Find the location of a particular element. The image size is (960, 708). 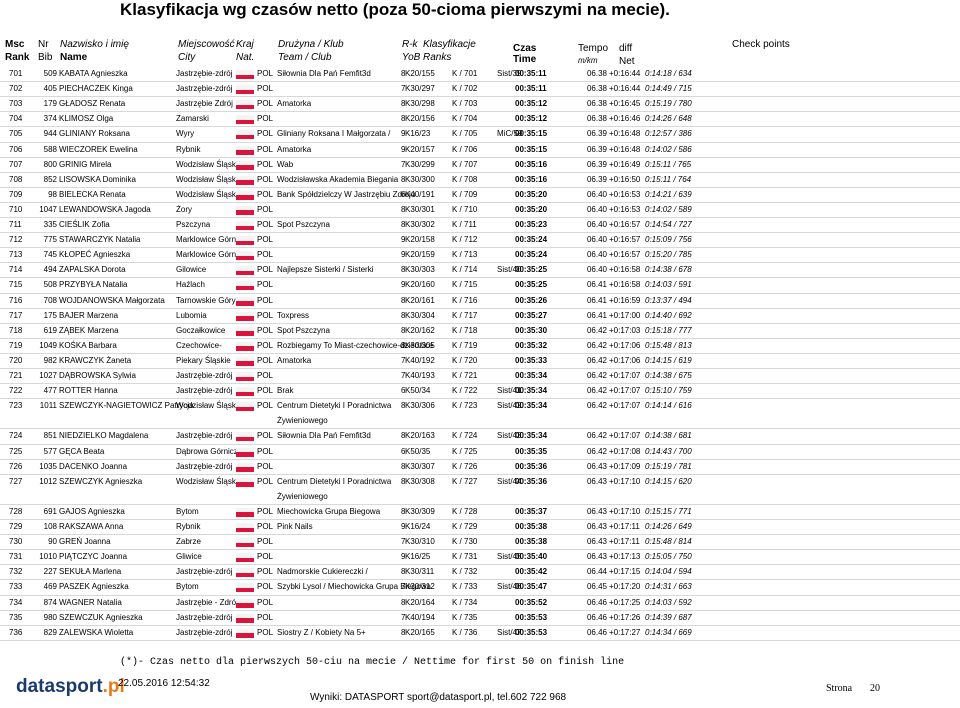

cell-msc: 718 is located at coordinates (16, 330).